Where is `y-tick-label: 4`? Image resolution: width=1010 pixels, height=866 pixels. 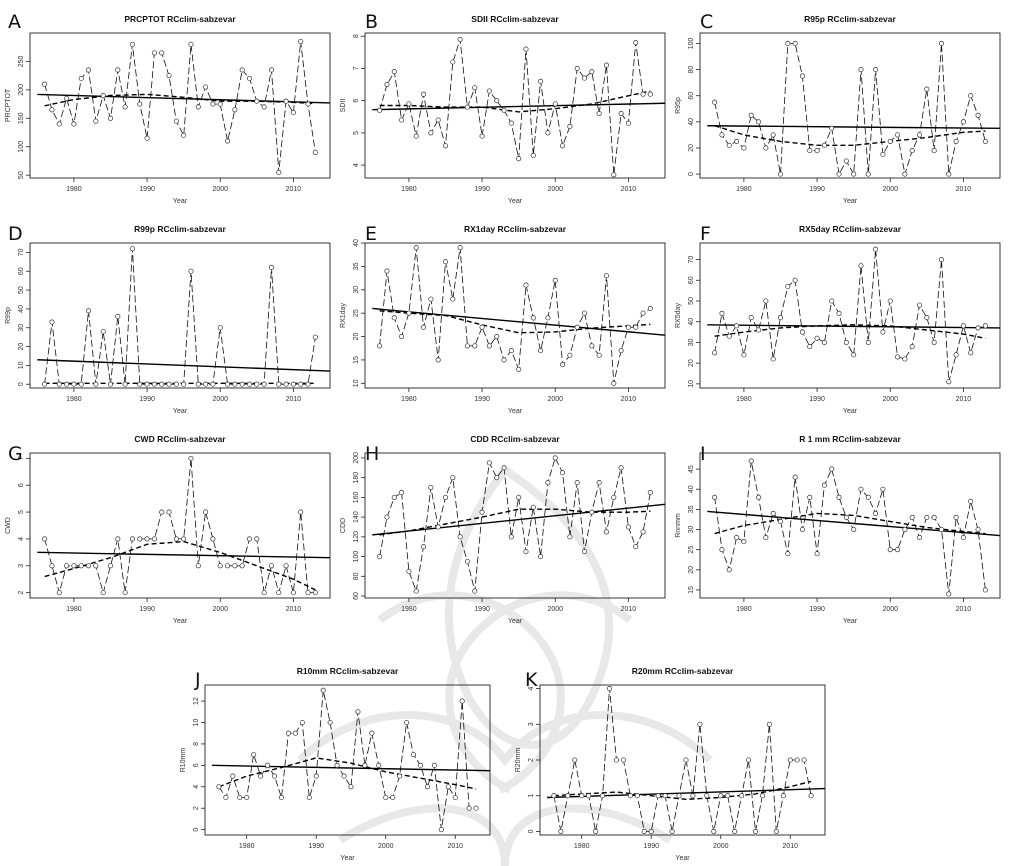
y-tick-label: 4 is located at coordinates (21, 539).